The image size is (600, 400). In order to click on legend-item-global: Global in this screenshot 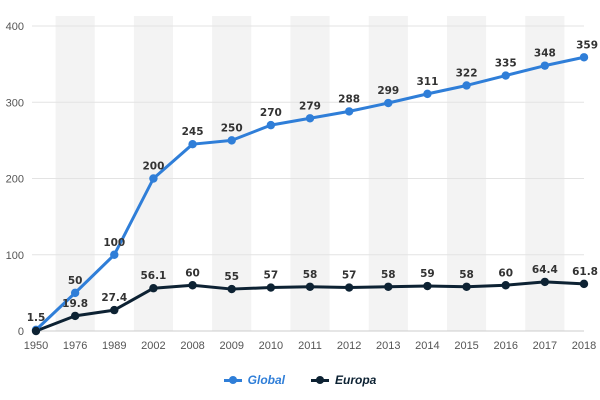, I will do `click(254, 380)`.